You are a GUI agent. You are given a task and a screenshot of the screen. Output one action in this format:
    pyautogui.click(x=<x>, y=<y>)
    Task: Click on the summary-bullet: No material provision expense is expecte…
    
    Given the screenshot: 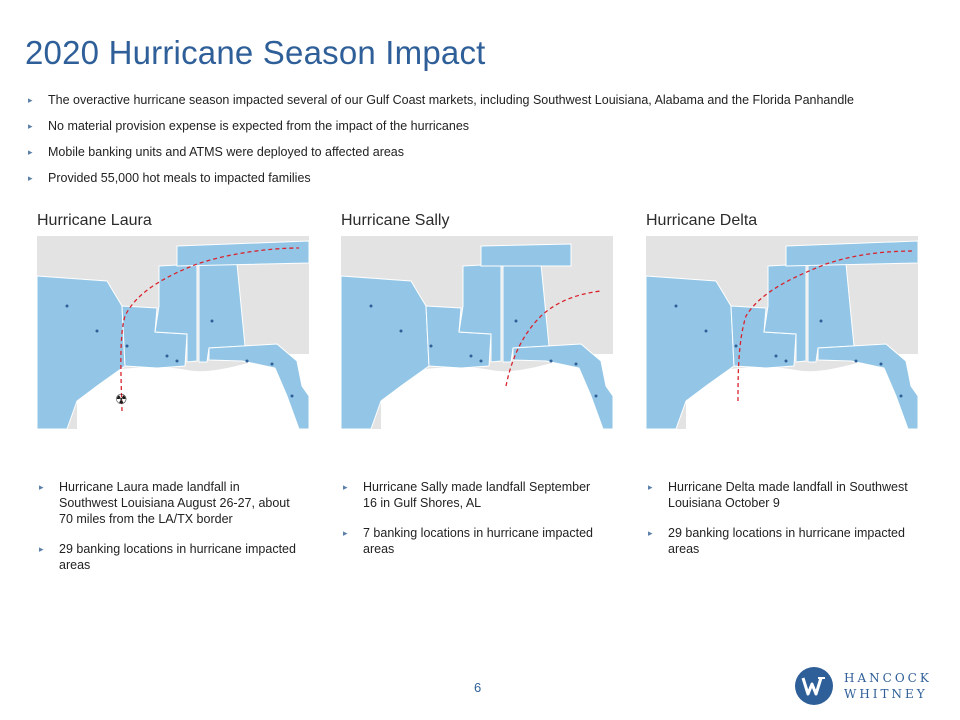 What is the action you would take?
    pyautogui.click(x=441, y=126)
    